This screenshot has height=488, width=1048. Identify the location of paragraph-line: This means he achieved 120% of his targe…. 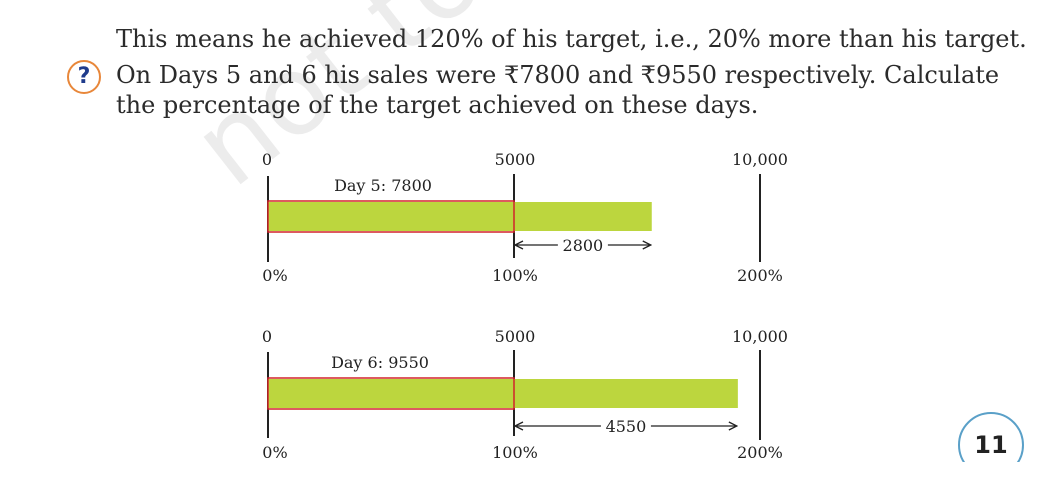
(571, 39).